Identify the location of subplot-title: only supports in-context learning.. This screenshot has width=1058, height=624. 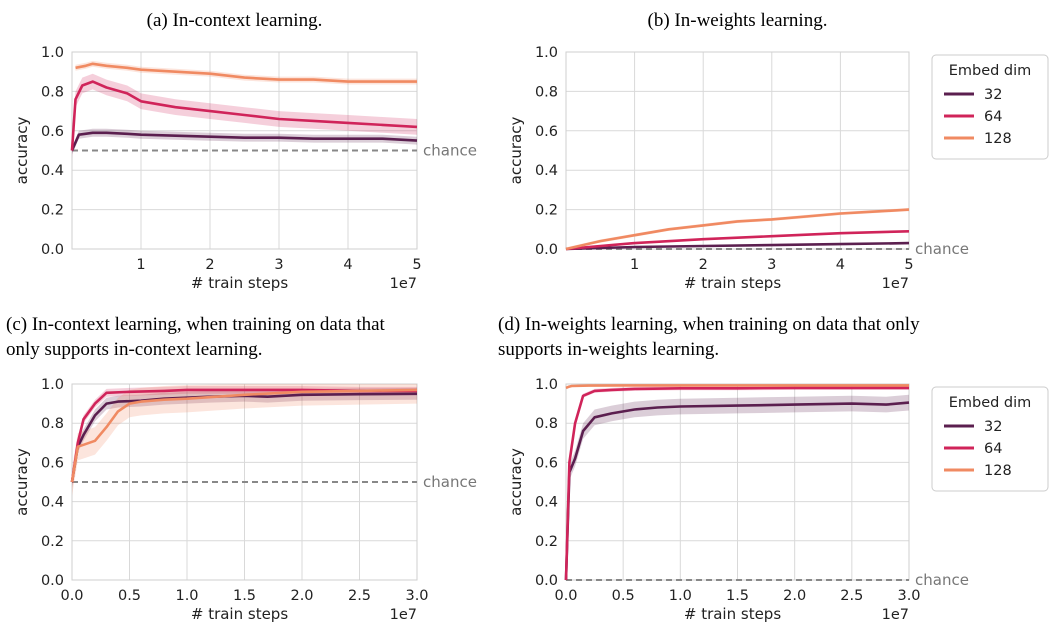
(134, 349).